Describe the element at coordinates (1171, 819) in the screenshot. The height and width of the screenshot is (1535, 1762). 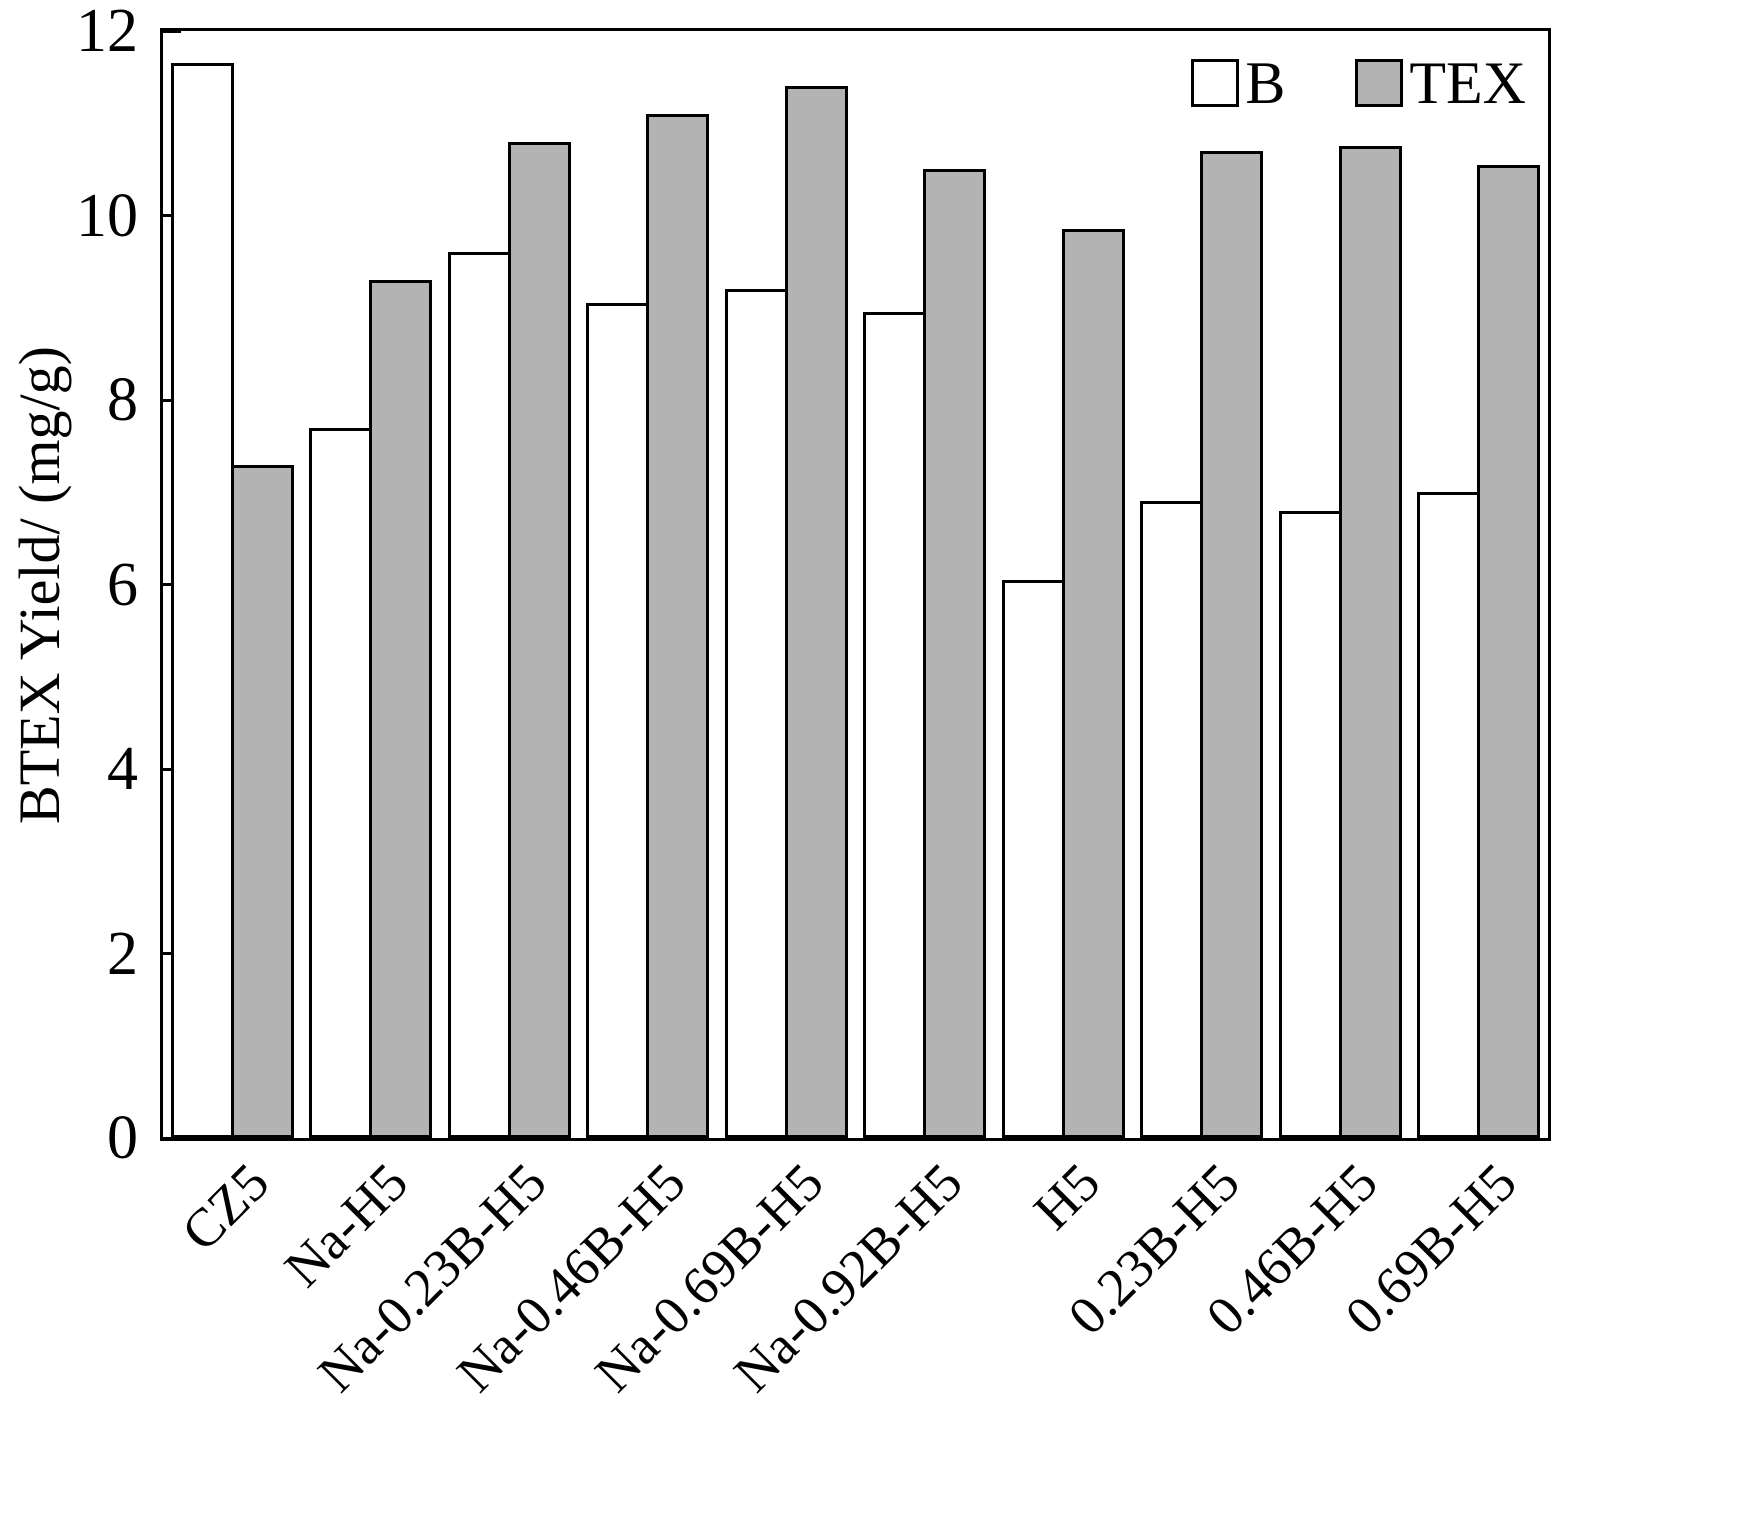
I see `bar-B-0.23B-H5` at that location.